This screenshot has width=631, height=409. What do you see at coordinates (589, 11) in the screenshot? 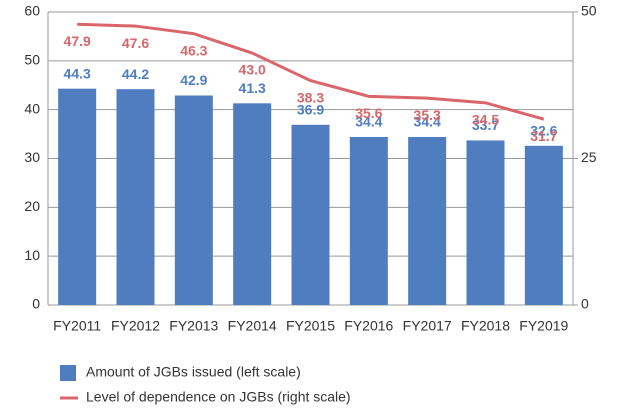
I see `y2-tick-label: 50` at bounding box center [589, 11].